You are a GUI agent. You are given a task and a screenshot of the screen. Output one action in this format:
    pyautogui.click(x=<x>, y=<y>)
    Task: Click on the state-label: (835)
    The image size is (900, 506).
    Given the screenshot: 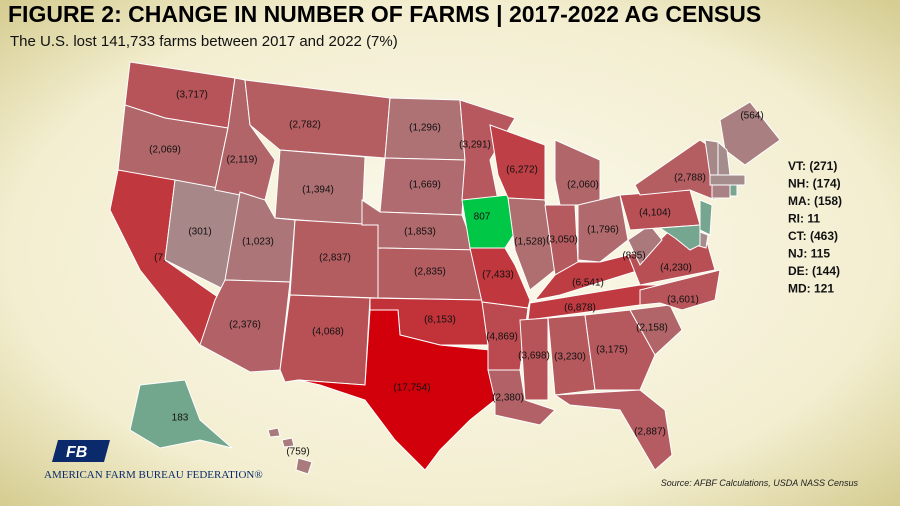 What is the action you would take?
    pyautogui.click(x=633, y=256)
    